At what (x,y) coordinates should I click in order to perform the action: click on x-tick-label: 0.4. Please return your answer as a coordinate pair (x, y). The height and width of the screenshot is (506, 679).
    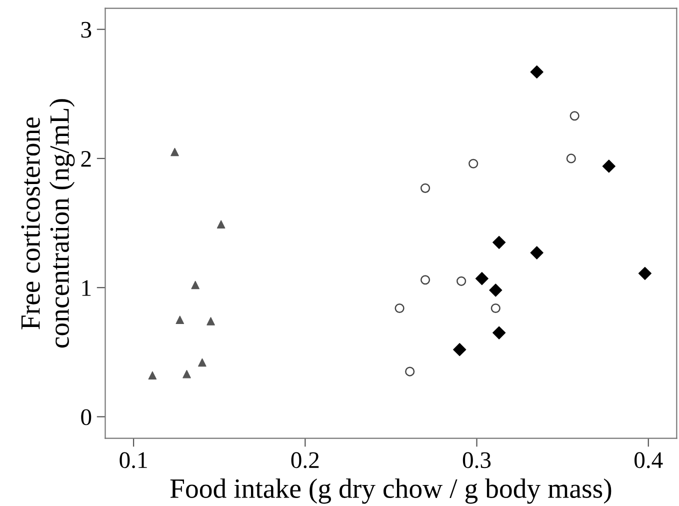
    Looking at the image, I should click on (648, 460).